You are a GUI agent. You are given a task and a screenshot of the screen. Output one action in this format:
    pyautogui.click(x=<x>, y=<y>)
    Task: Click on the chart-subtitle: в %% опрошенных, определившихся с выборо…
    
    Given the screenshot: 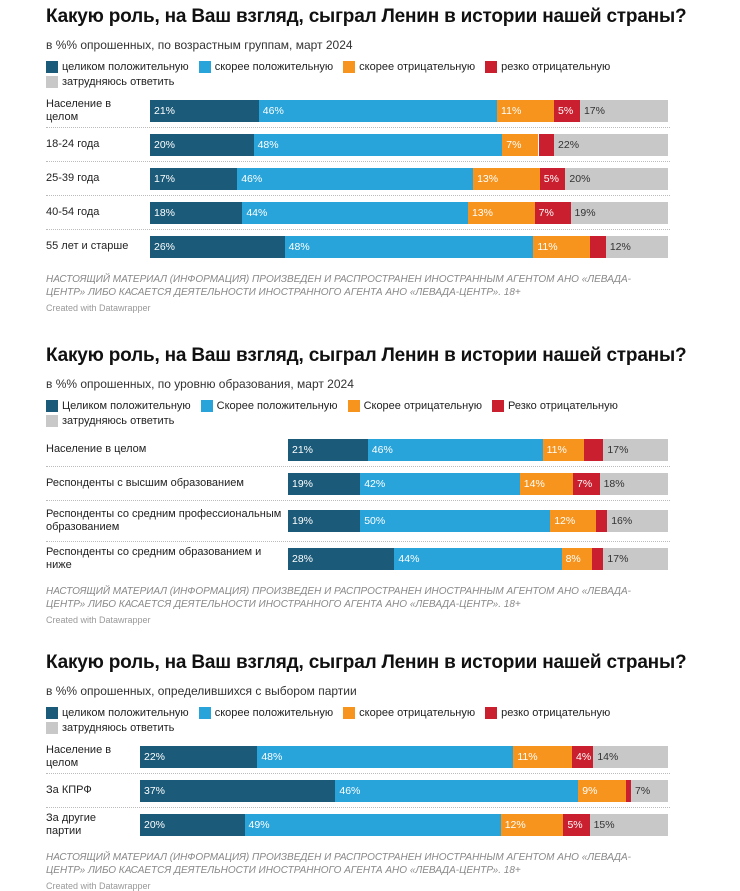 What is the action you would take?
    pyautogui.click(x=201, y=691)
    